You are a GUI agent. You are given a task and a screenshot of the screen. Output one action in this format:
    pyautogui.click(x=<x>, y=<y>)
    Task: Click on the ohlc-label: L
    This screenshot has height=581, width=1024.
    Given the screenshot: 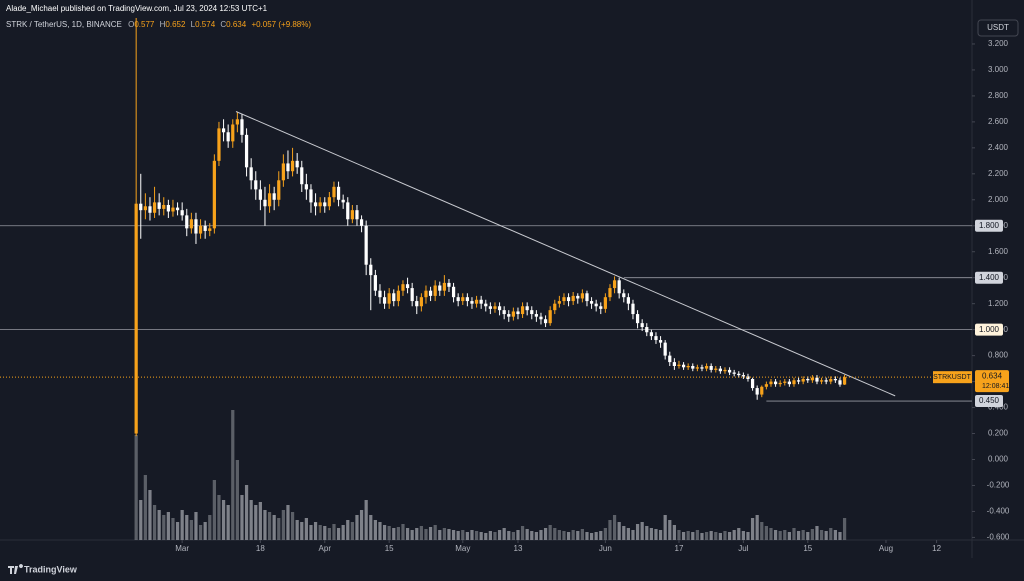 What is the action you would take?
    pyautogui.click(x=193, y=24)
    